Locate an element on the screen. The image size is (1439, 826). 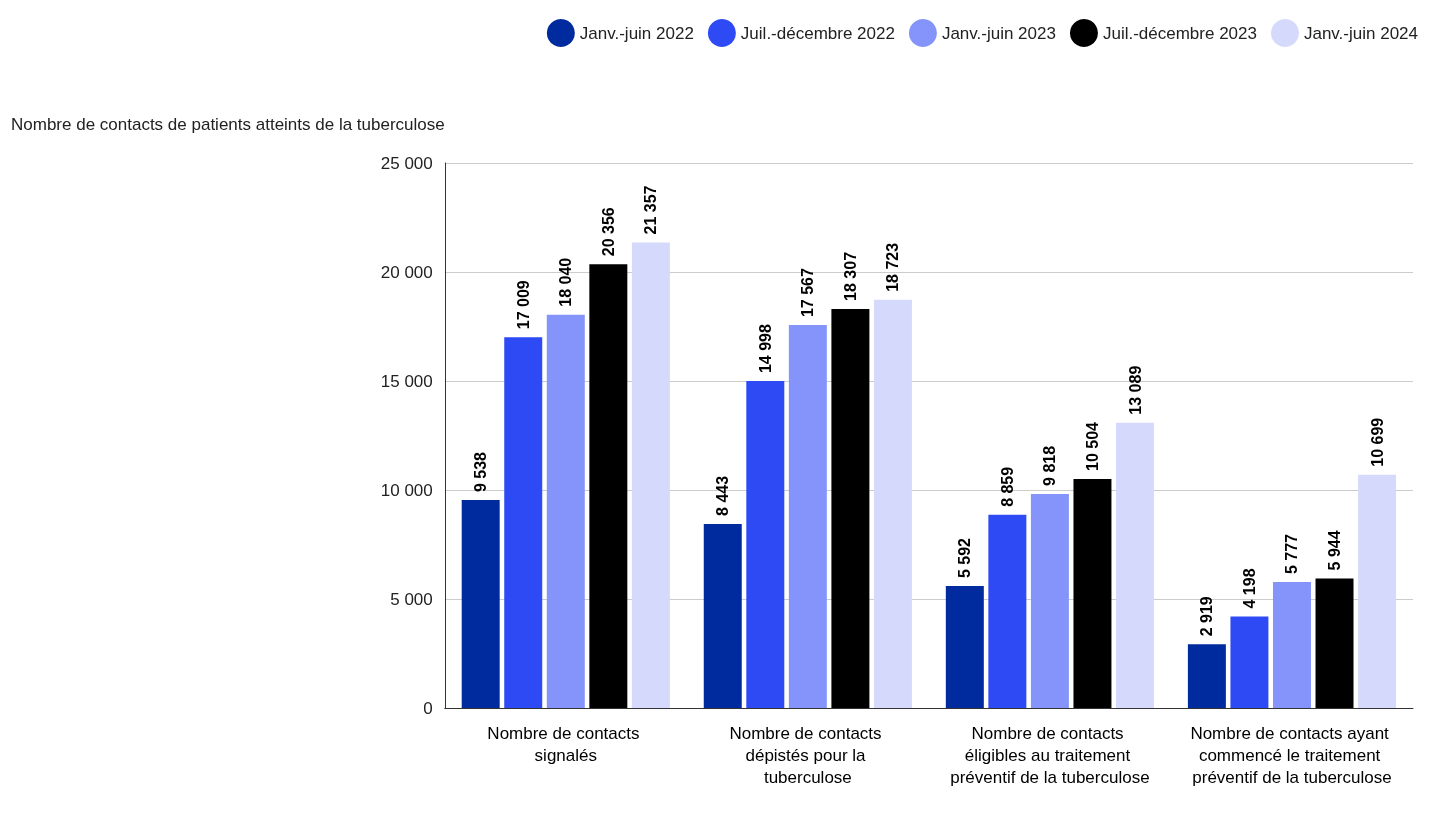
data-label: 10 699 is located at coordinates (1377, 442).